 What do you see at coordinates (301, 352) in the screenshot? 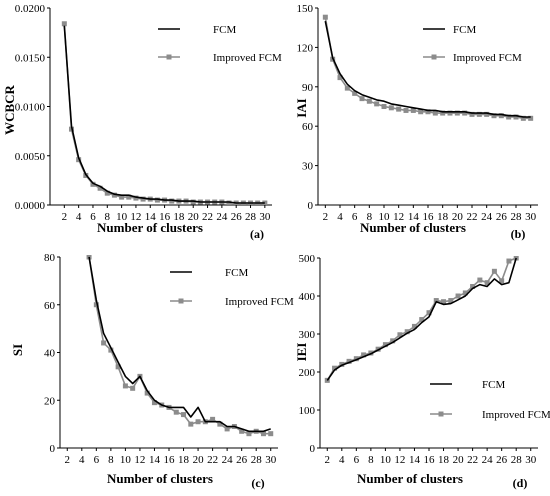
I see `y-axis-label: IEI` at bounding box center [301, 352].